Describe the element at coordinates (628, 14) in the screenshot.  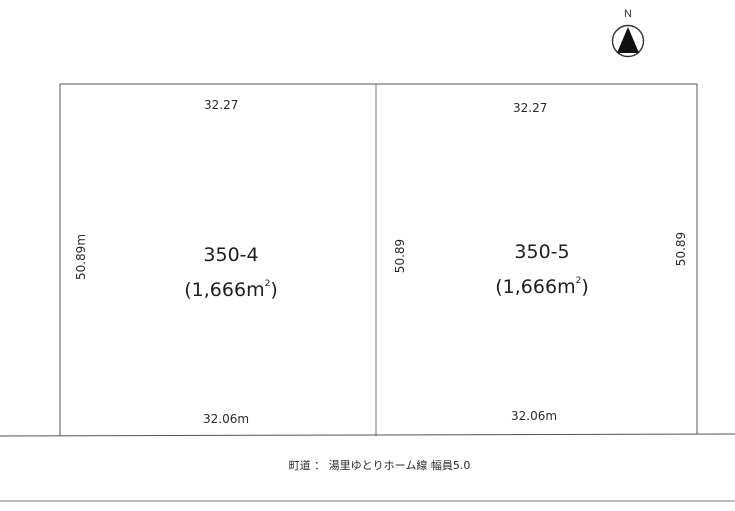
I see `north-label: N` at that location.